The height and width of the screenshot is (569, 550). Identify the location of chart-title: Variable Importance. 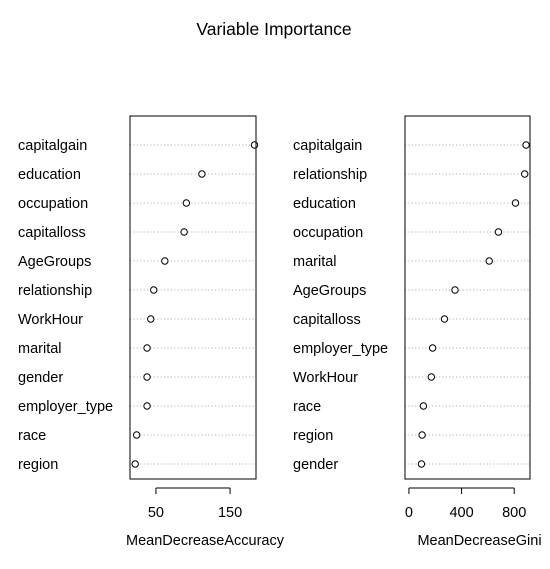
(273, 29).